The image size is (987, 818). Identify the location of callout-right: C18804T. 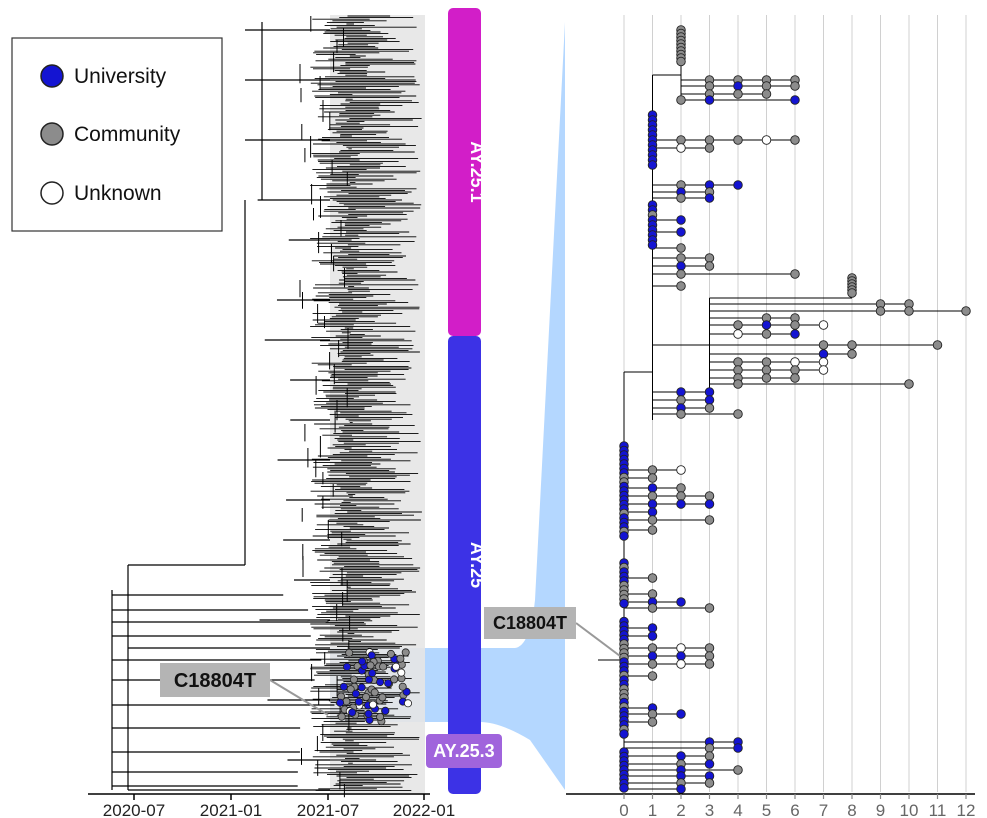
(552, 632).